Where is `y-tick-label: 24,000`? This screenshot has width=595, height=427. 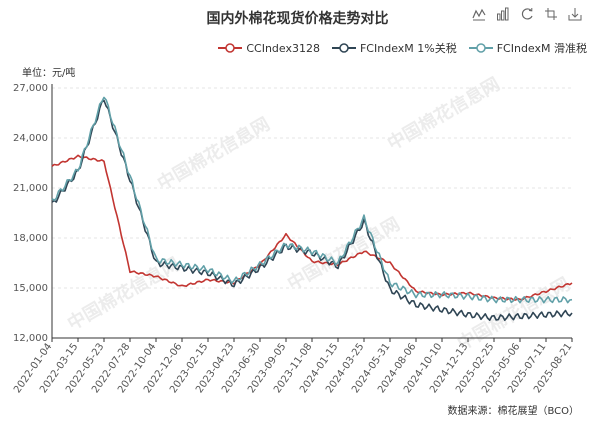
y-tick-label: 24,000 is located at coordinates (30, 138).